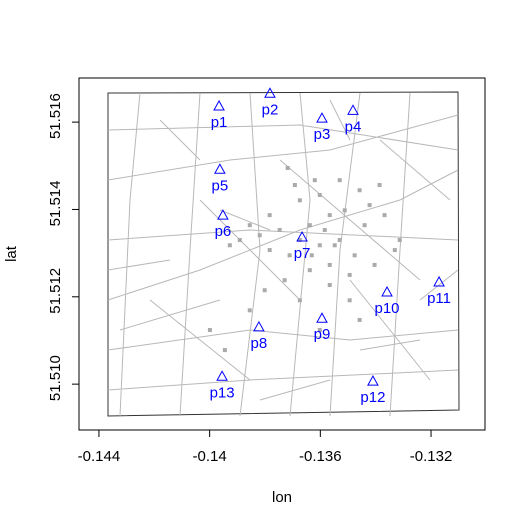 Image resolution: width=528 pixels, height=528 pixels. Describe the element at coordinates (302, 253) in the screenshot. I see `pump-label: p7` at that location.